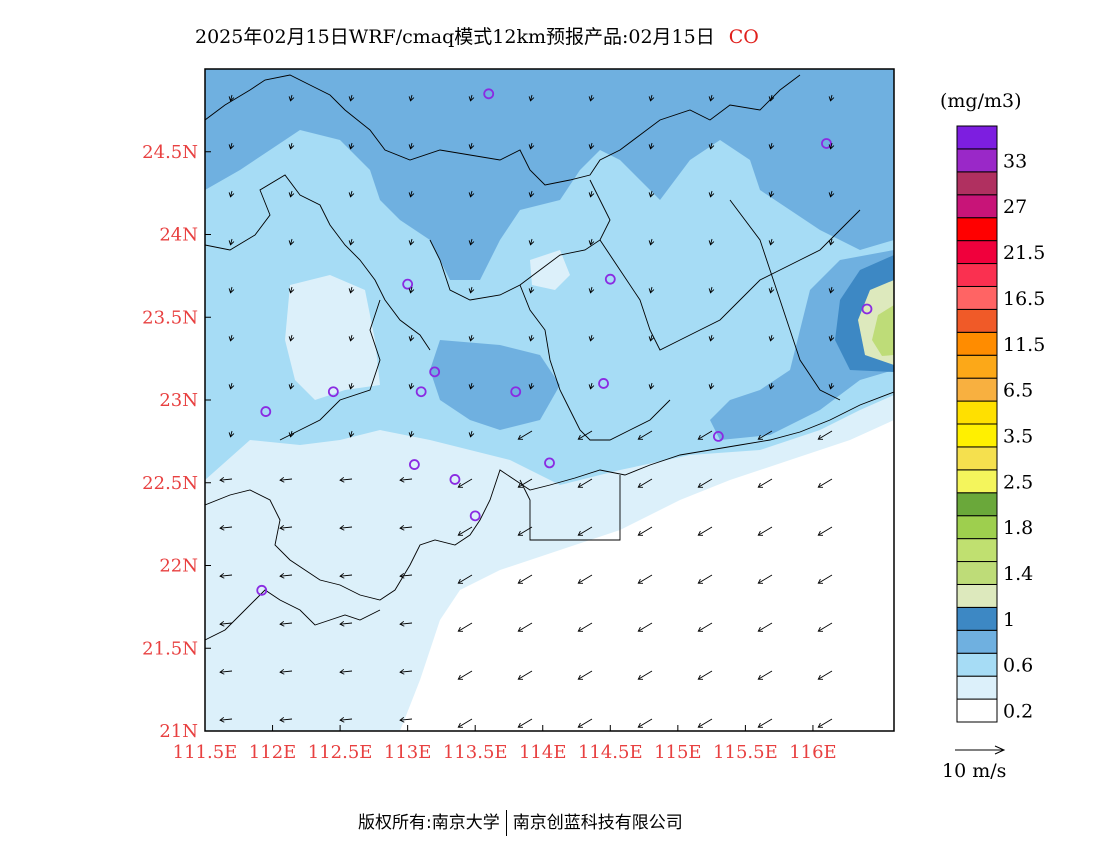 Image resolution: width=1100 pixels, height=850 pixels. I want to click on y-tick-label: 24N, so click(178, 235).